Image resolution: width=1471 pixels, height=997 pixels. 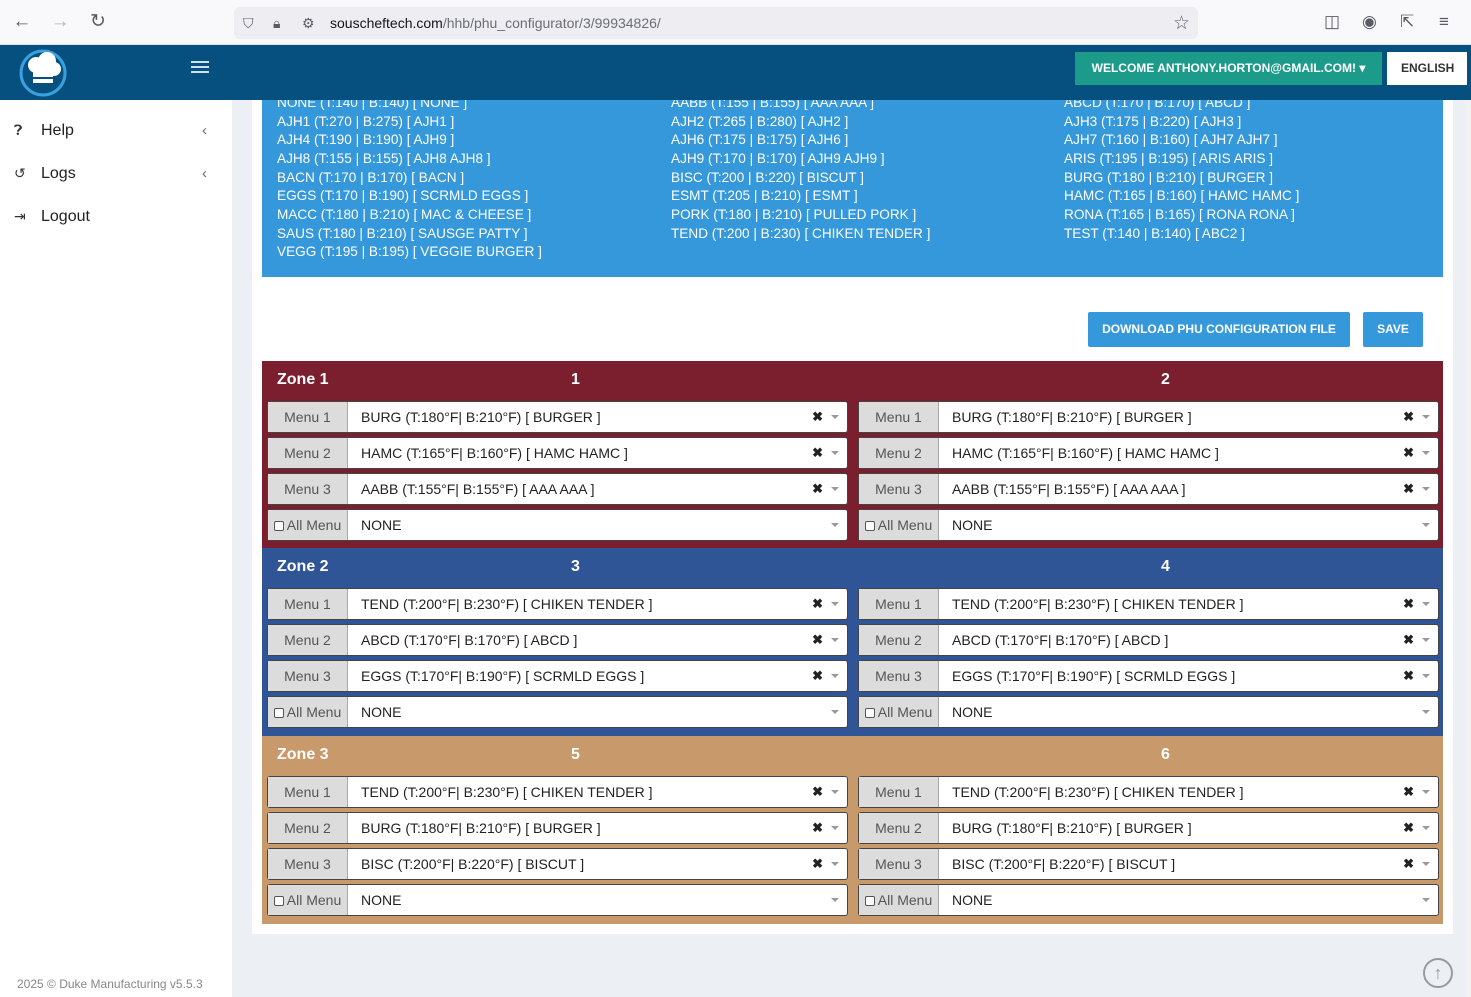 What do you see at coordinates (1393, 329) in the screenshot?
I see `save-button: SAVE` at bounding box center [1393, 329].